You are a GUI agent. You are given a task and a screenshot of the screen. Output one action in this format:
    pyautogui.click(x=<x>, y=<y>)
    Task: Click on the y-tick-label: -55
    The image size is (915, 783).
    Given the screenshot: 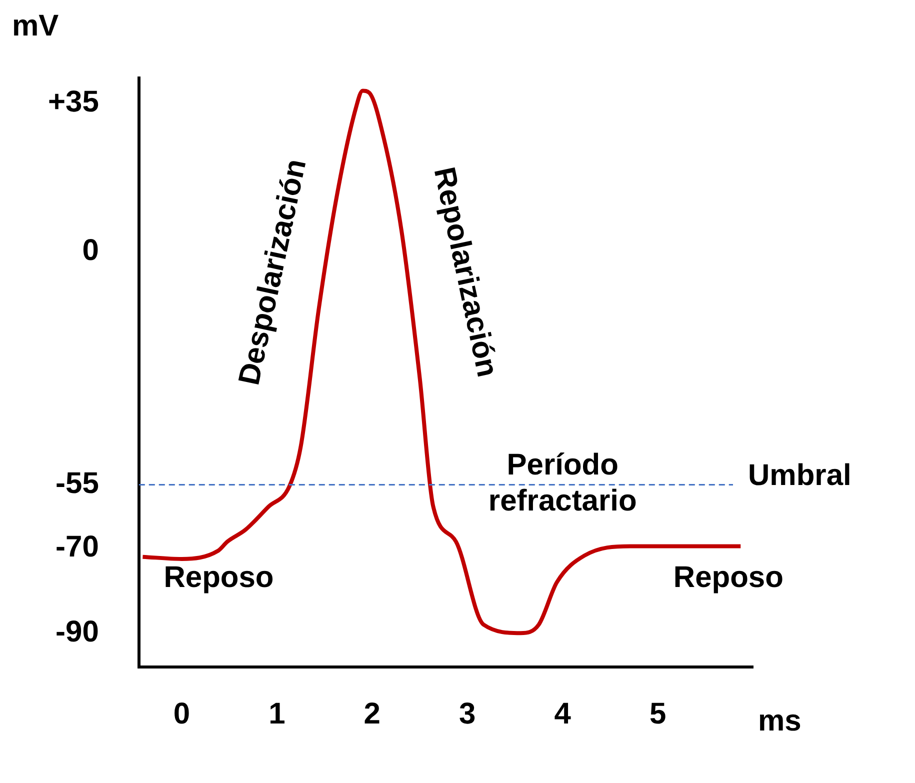 What is the action you would take?
    pyautogui.click(x=77, y=483)
    